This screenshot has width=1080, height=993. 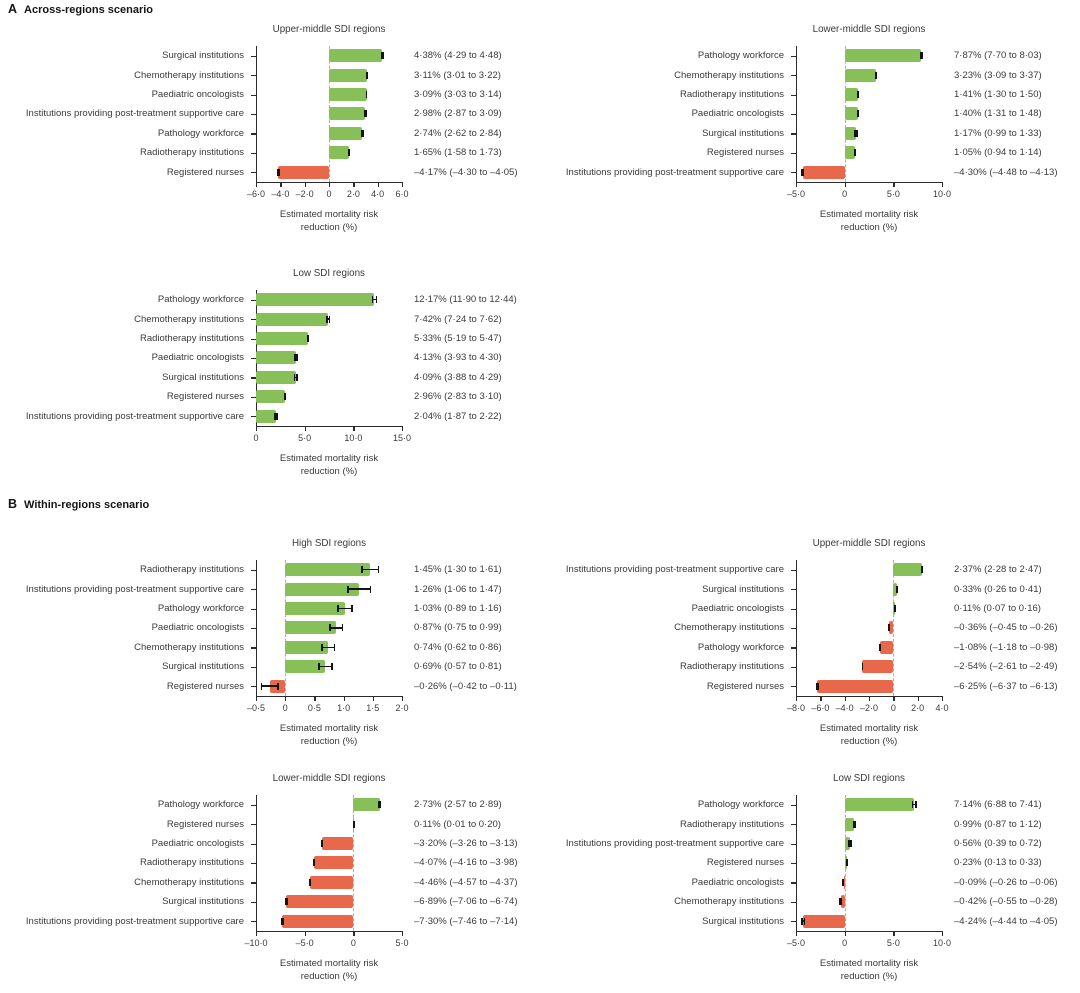 I want to click on value-label: 1·17% (0·99 to 1·33), so click(x=998, y=133).